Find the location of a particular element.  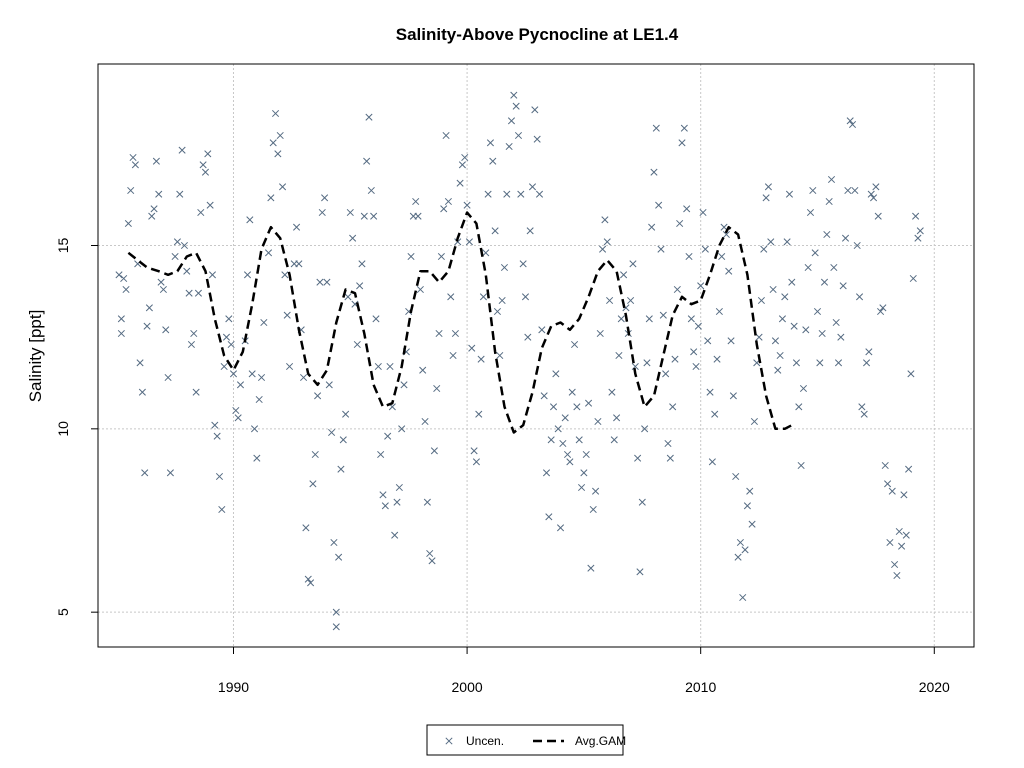

legend-marker-x is located at coordinates (449, 741).